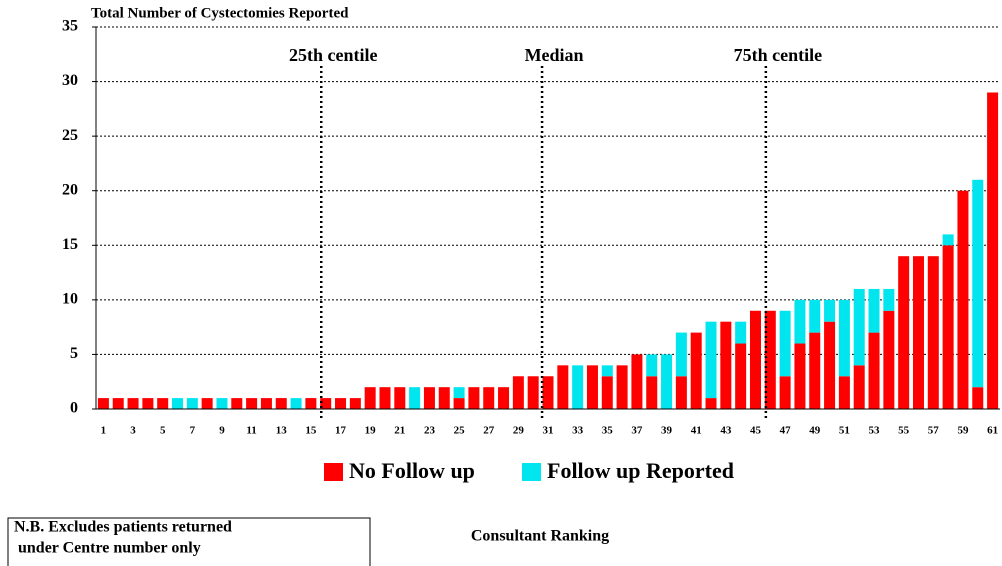 This screenshot has width=1002, height=566. What do you see at coordinates (107, 548) in the screenshot?
I see `note-line: under Centre number only` at bounding box center [107, 548].